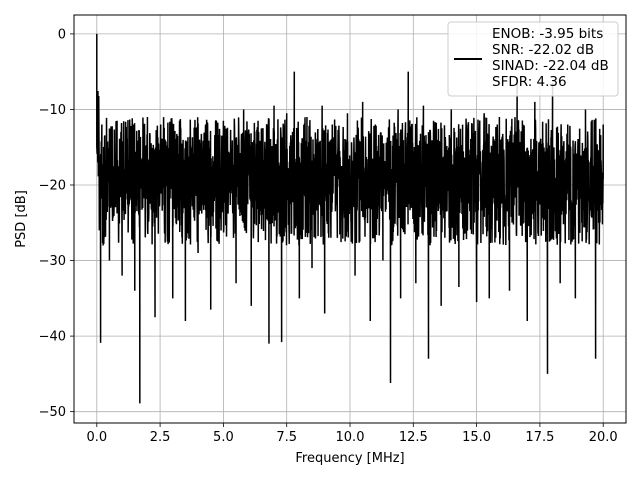  Describe the element at coordinates (286, 437) in the screenshot. I see `x-tick-label: 7.5` at that location.